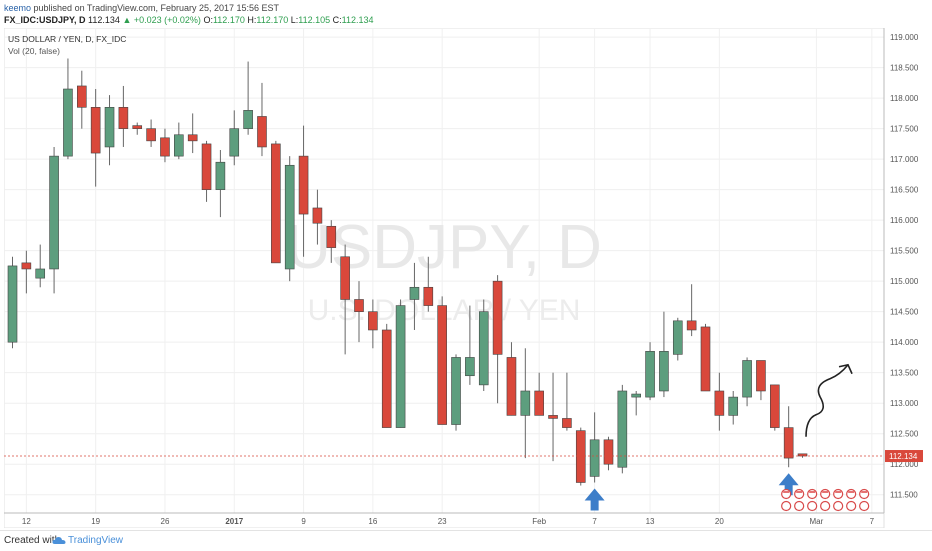 This screenshot has width=932, height=551. Describe the element at coordinates (357, 20) in the screenshot. I see `close-value: 112.134` at that location.